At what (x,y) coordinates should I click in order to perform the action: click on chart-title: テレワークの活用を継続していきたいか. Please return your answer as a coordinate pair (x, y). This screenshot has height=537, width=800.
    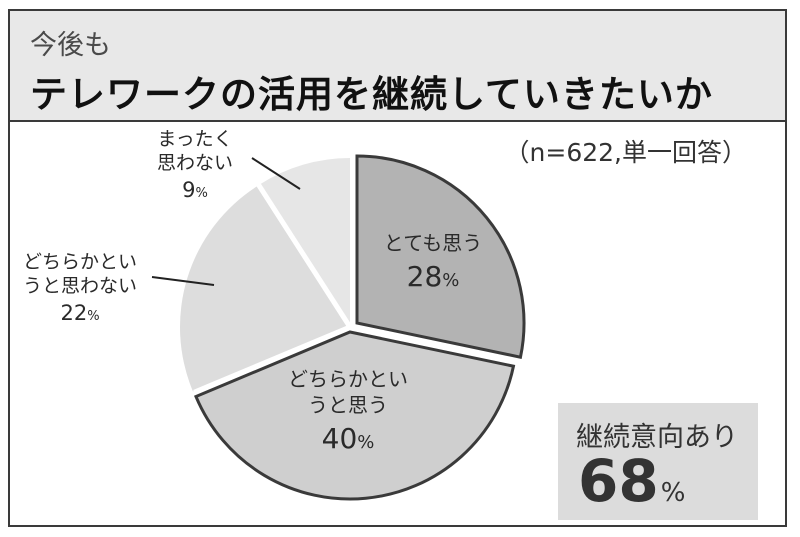
    Looking at the image, I should click on (371, 94).